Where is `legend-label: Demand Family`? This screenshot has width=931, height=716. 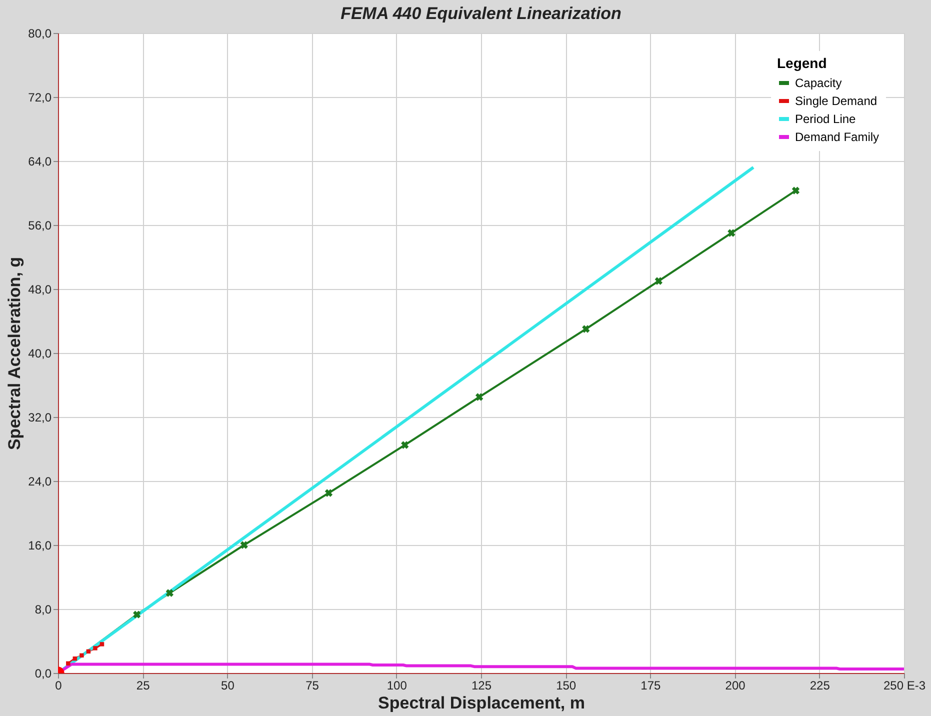
legend-label: Demand Family is located at coordinates (837, 137).